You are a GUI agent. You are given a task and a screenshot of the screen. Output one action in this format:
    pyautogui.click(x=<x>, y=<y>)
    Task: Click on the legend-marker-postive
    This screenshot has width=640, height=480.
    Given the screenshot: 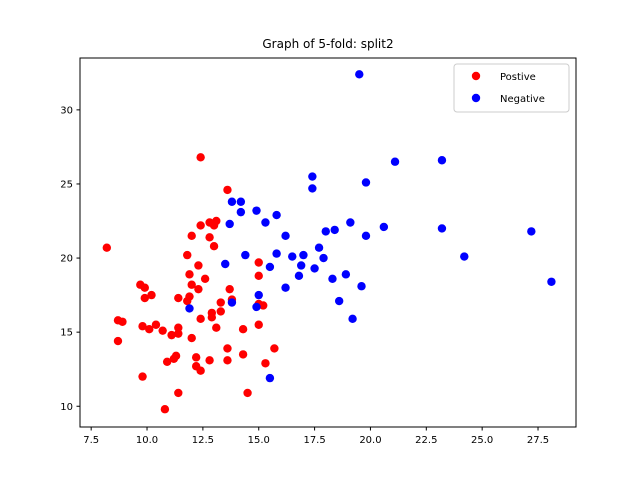 What is the action you would take?
    pyautogui.click(x=476, y=76)
    